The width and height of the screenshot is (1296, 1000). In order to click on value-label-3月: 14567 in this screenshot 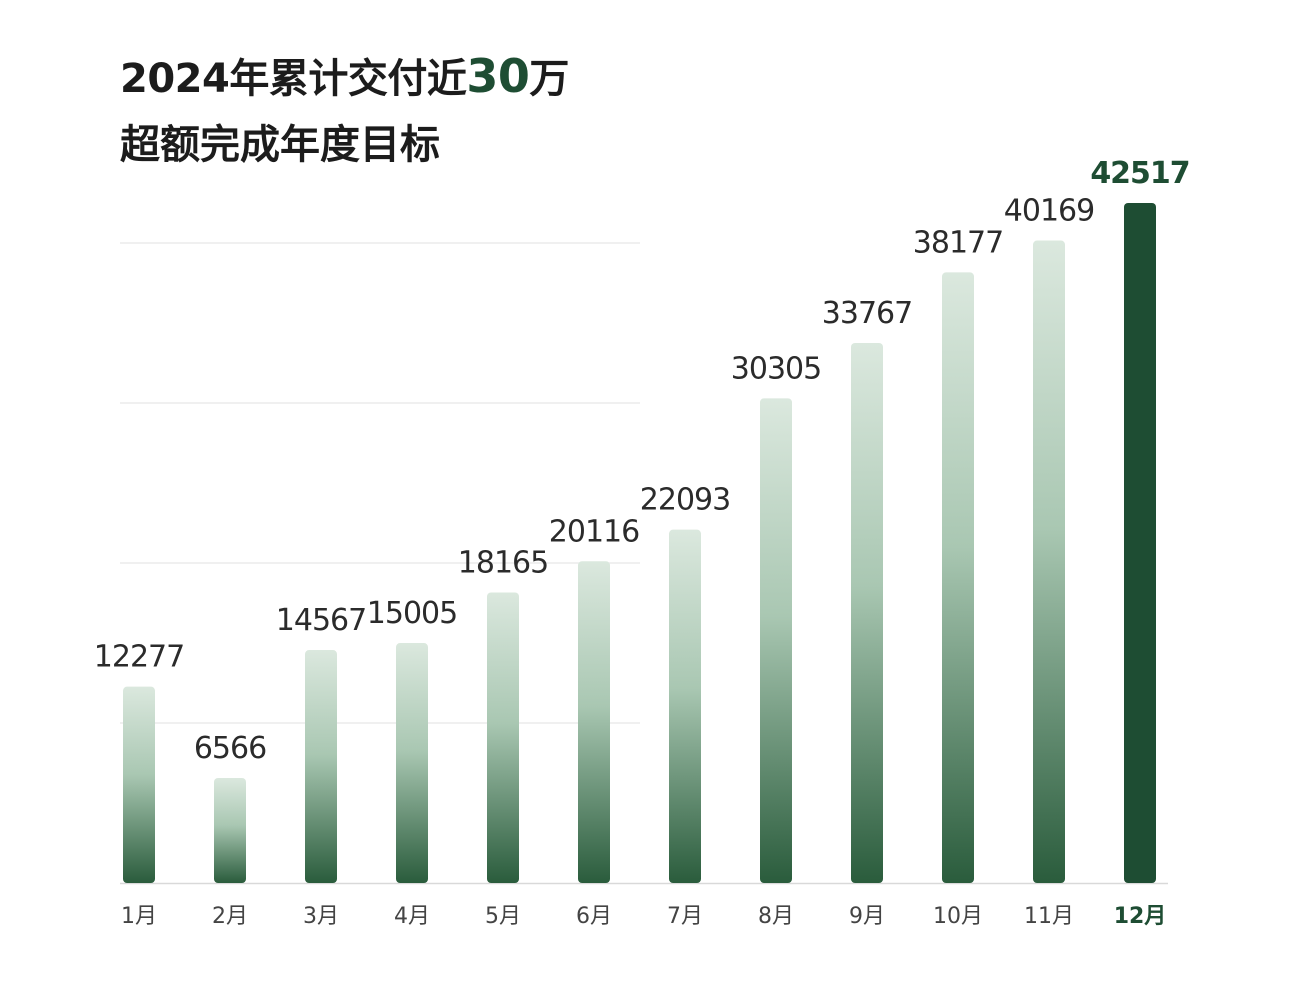, I will do `click(321, 620)`.